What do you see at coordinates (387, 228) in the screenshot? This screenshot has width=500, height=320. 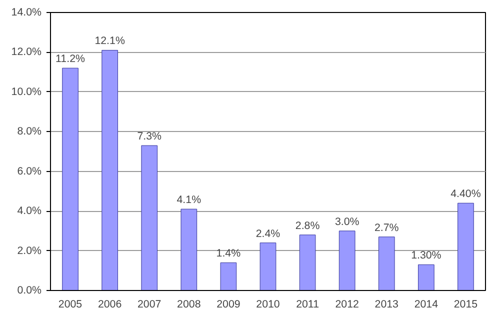 I see `data-label: 2.7%` at bounding box center [387, 228].